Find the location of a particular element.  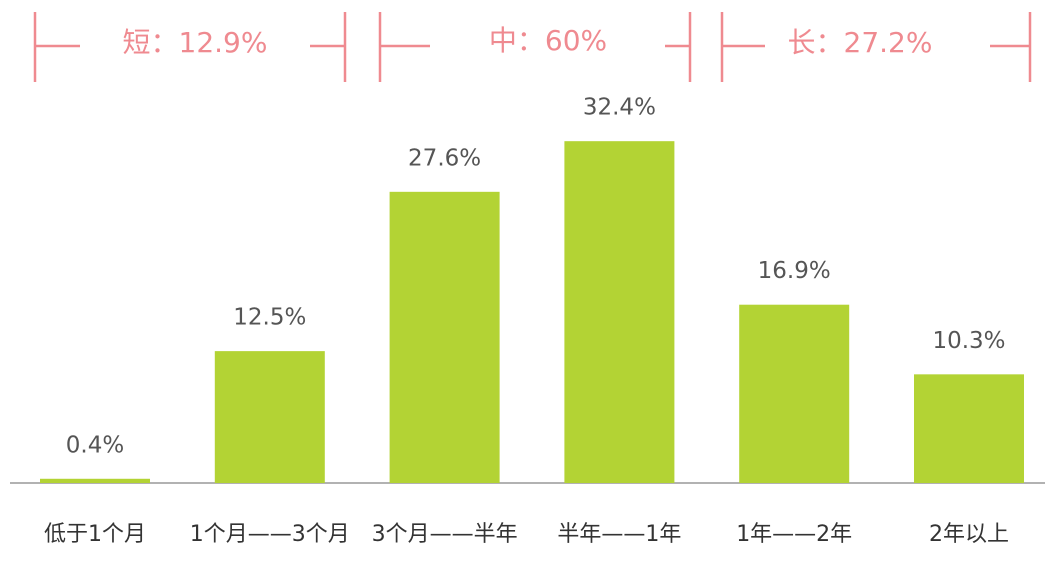

annotation: 长：27.2% is located at coordinates (860, 42).